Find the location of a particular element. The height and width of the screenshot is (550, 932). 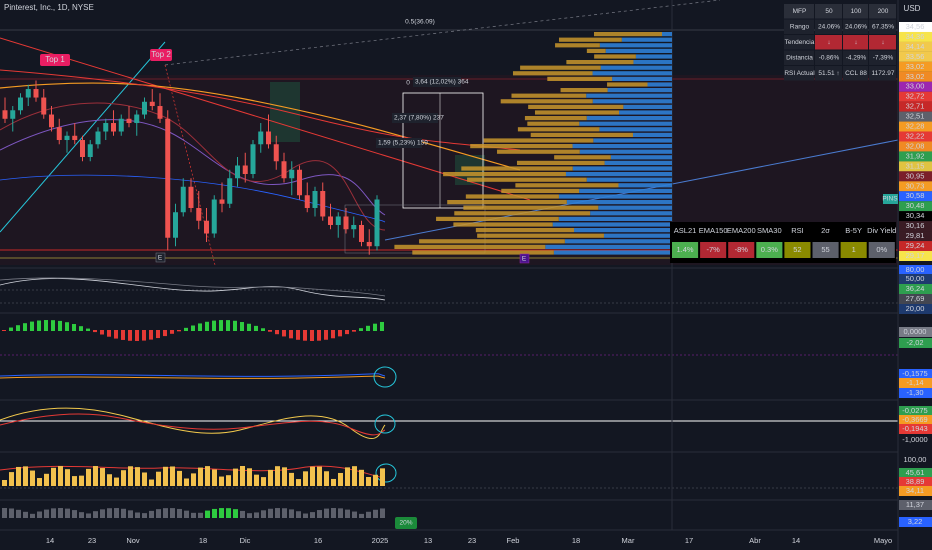

pane-label: 80,00 is located at coordinates (915, 269).